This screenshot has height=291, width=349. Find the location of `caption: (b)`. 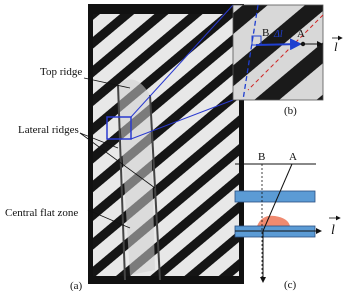

caption: (b) is located at coordinates (290, 111).